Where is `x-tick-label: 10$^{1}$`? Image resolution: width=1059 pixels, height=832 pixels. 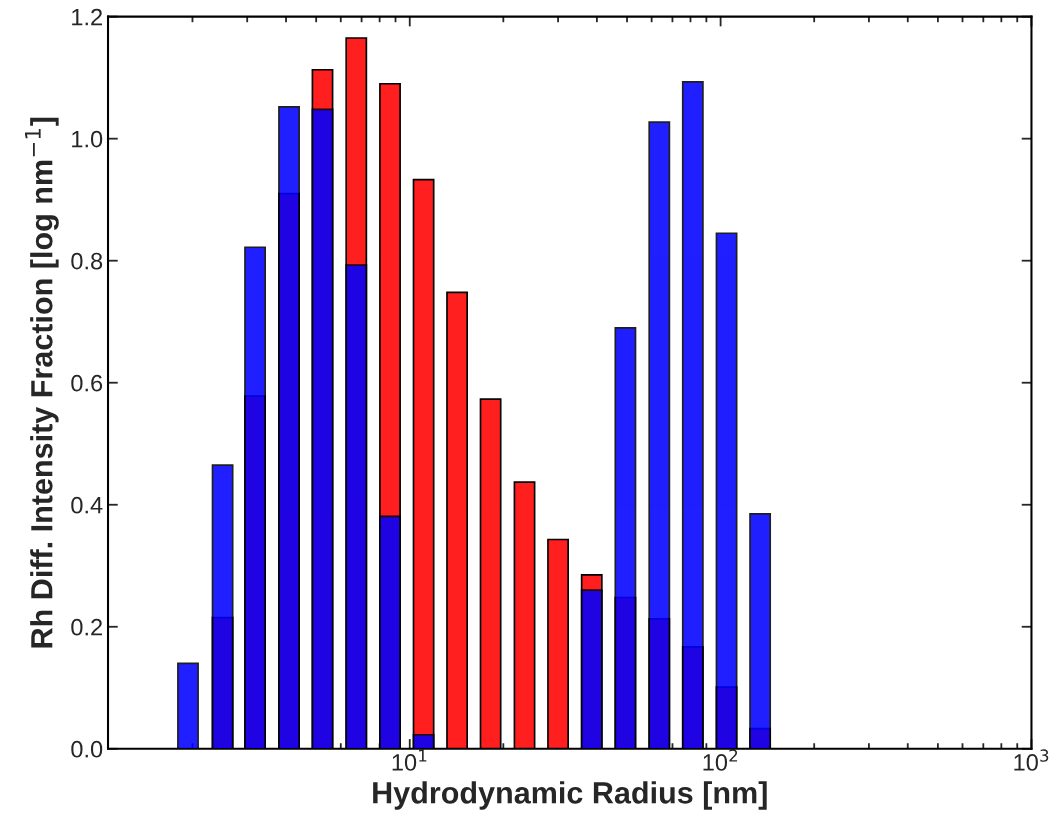
x-tick-label: 10$^{1}$ is located at coordinates (409, 760).